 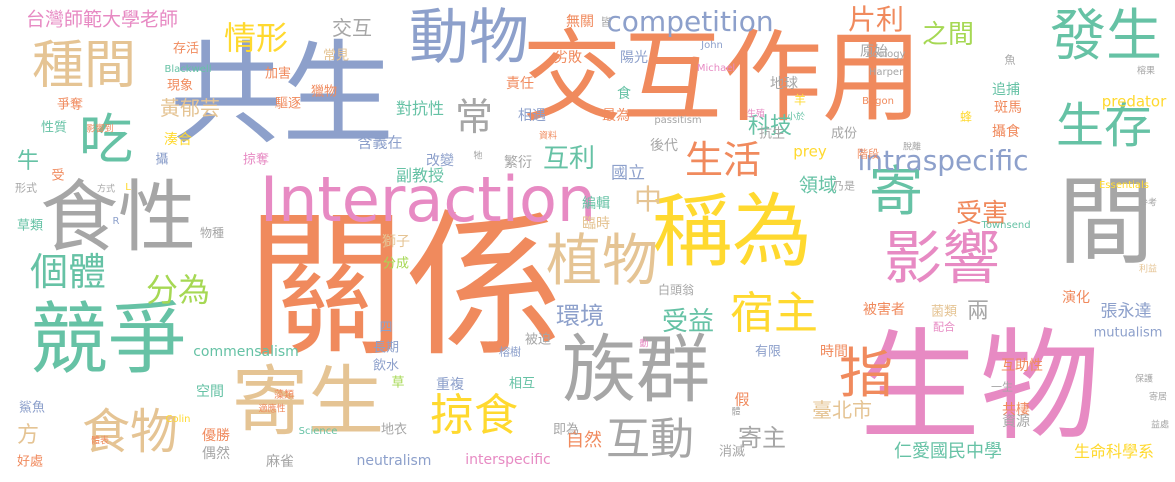 I want to click on word: 麻雀, so click(x=280, y=462).